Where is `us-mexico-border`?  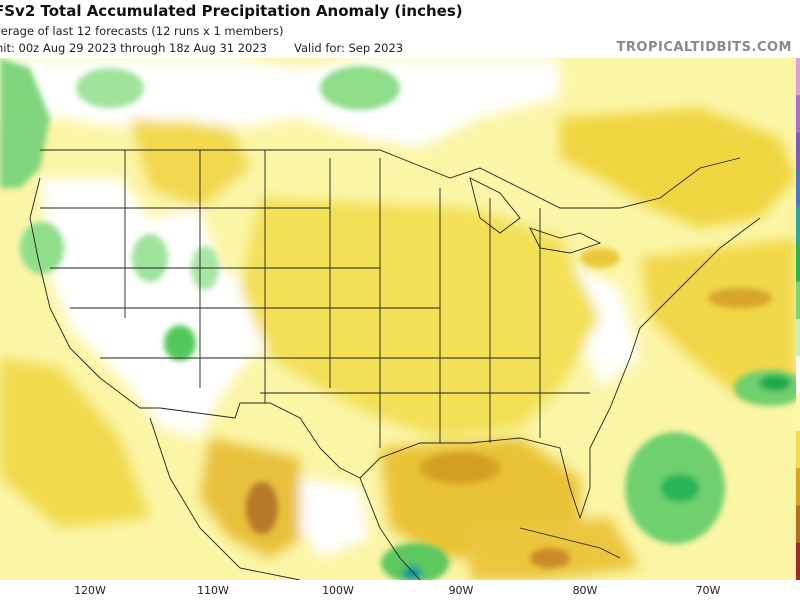 us-mexico-border is located at coordinates (260, 440).